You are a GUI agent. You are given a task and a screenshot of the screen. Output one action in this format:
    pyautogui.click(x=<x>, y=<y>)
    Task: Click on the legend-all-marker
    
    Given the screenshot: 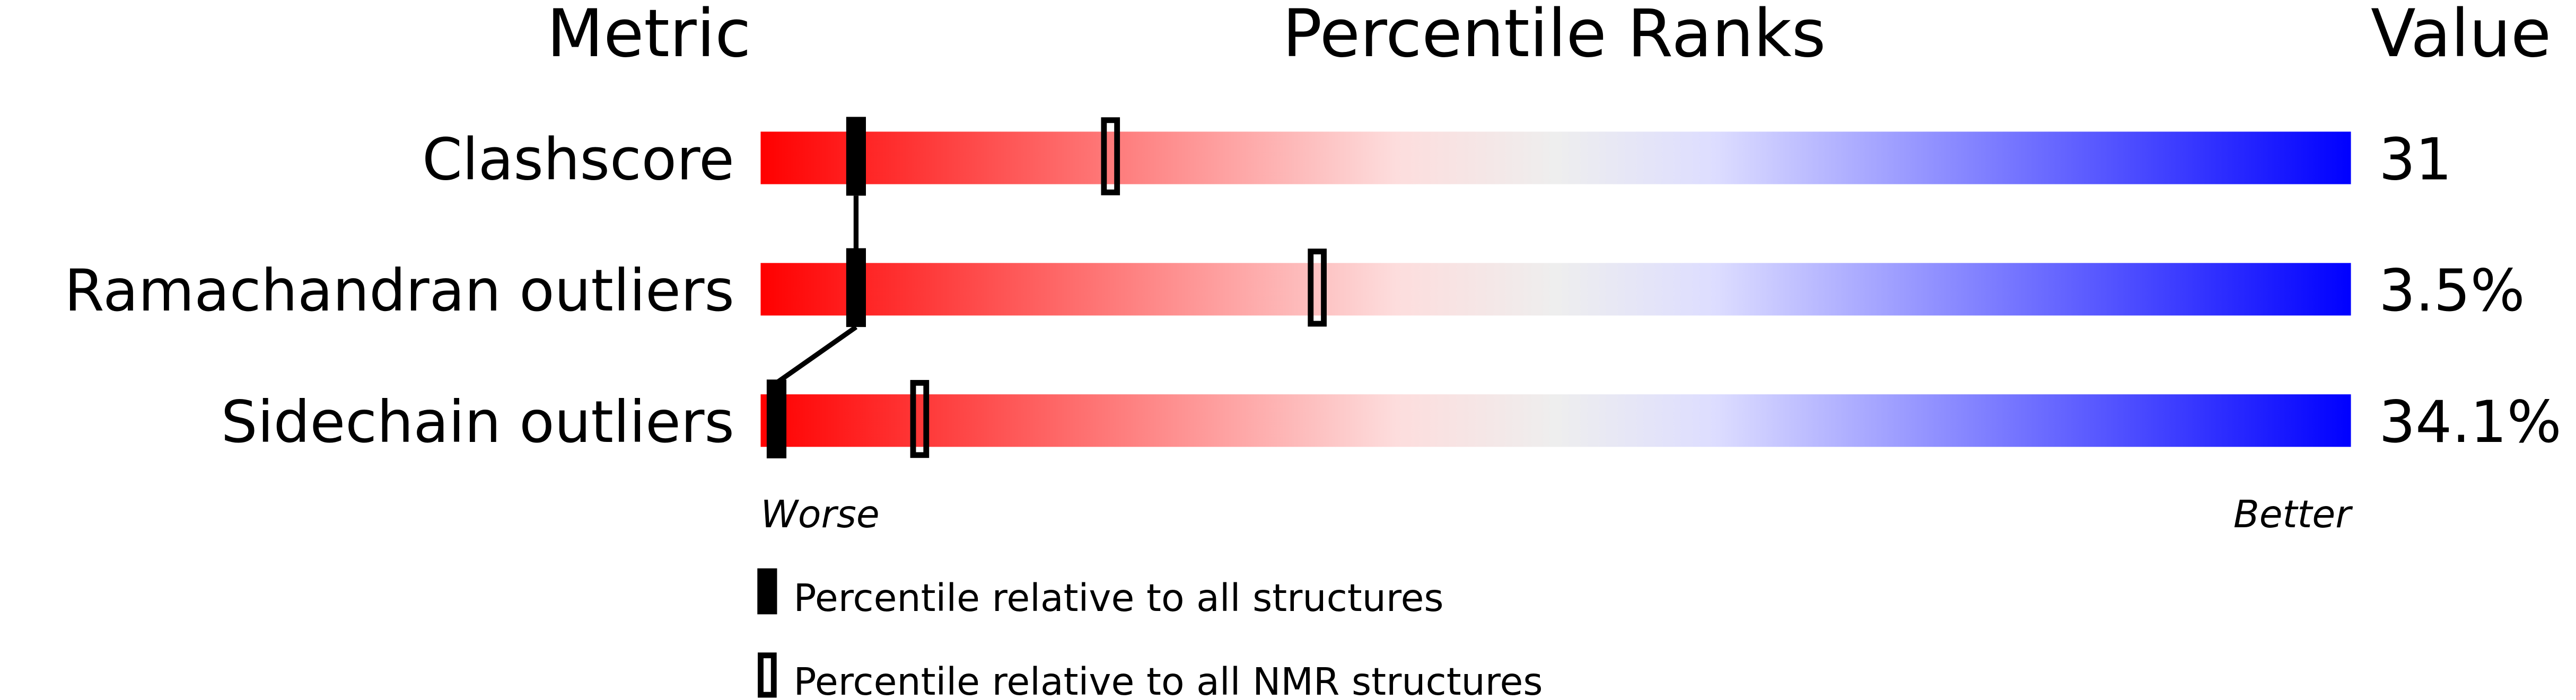 What is the action you would take?
    pyautogui.click(x=767, y=591)
    